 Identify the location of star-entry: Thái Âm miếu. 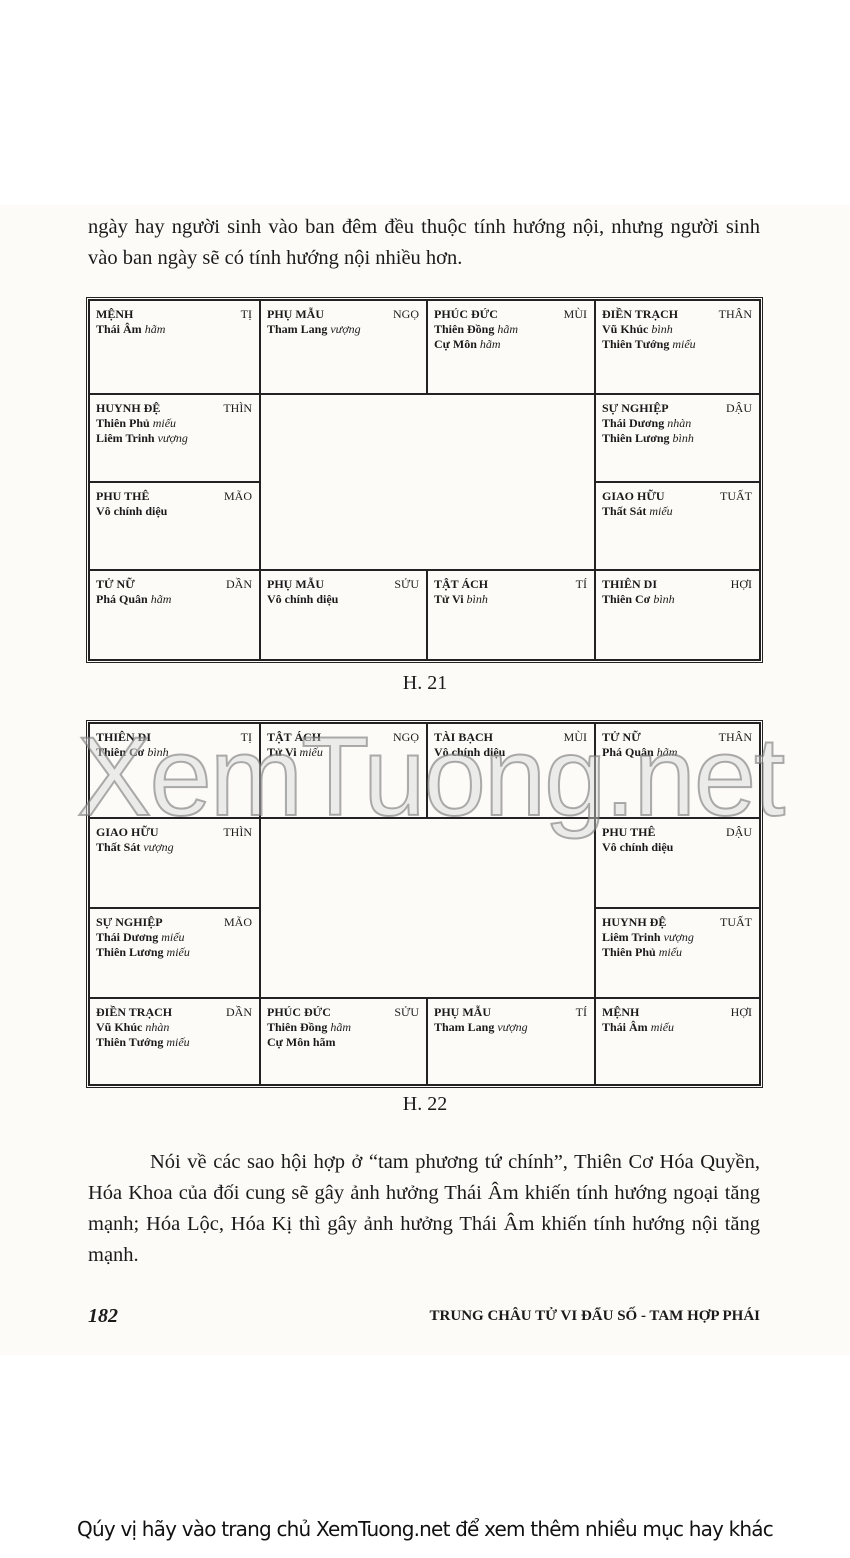
(638, 1027).